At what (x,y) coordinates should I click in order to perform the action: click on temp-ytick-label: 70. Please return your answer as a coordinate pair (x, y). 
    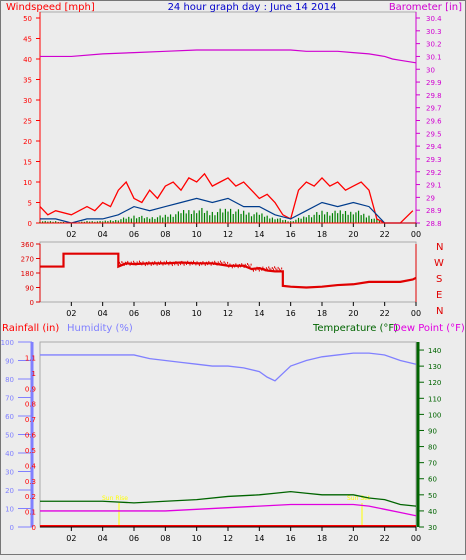
    Looking at the image, I should click on (432, 464).